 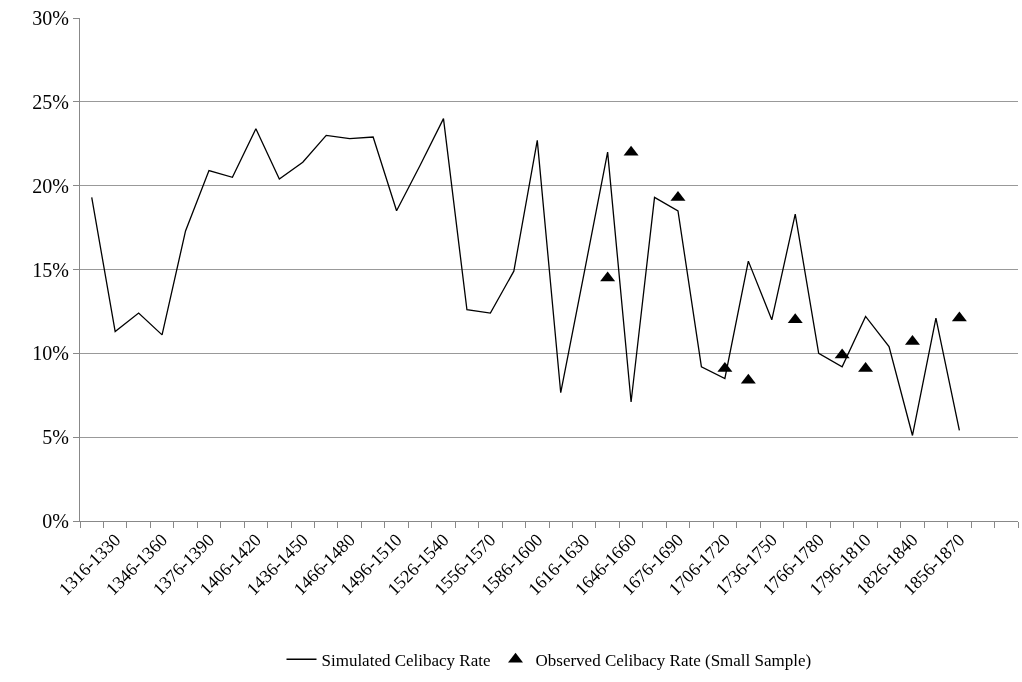 What do you see at coordinates (50, 18) in the screenshot?
I see `y-tick-label: 30%` at bounding box center [50, 18].